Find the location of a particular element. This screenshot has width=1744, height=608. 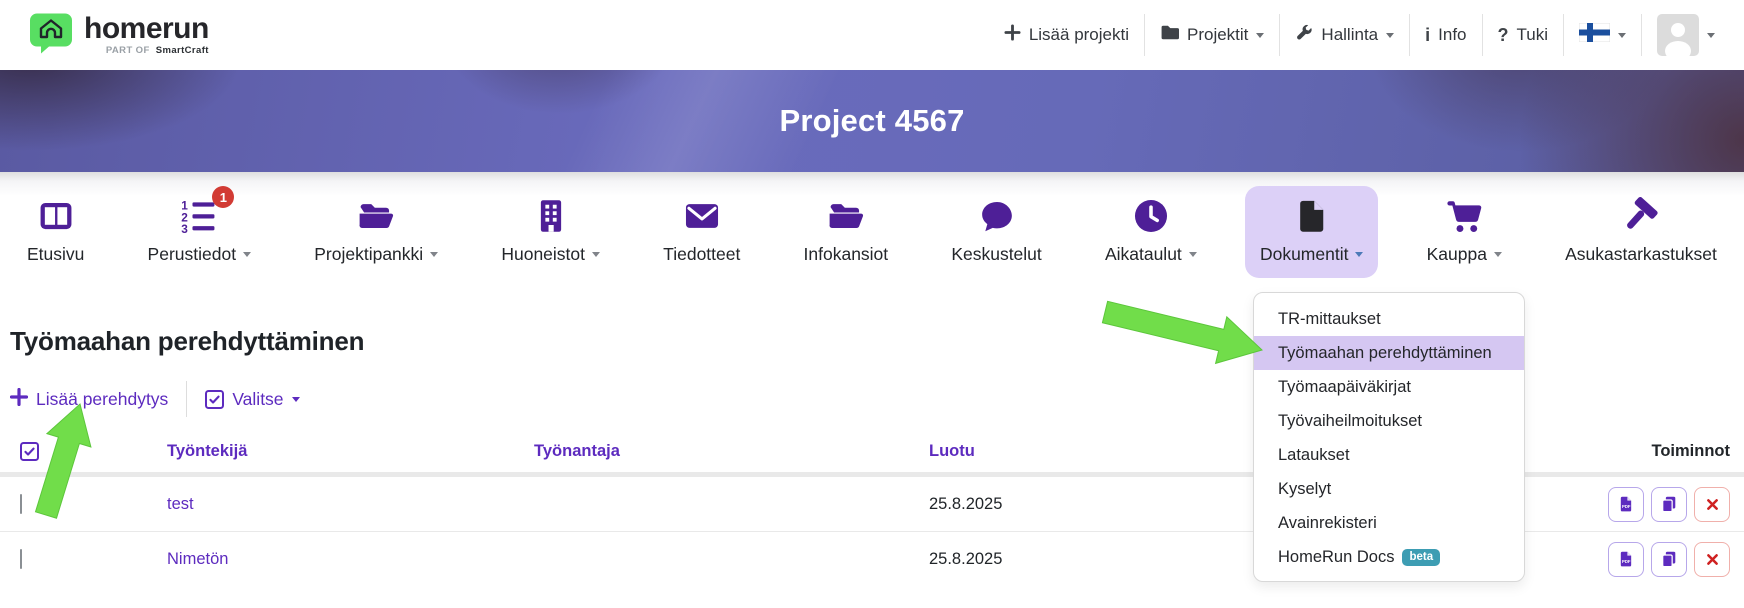

question-icon: ? is located at coordinates (1503, 34).